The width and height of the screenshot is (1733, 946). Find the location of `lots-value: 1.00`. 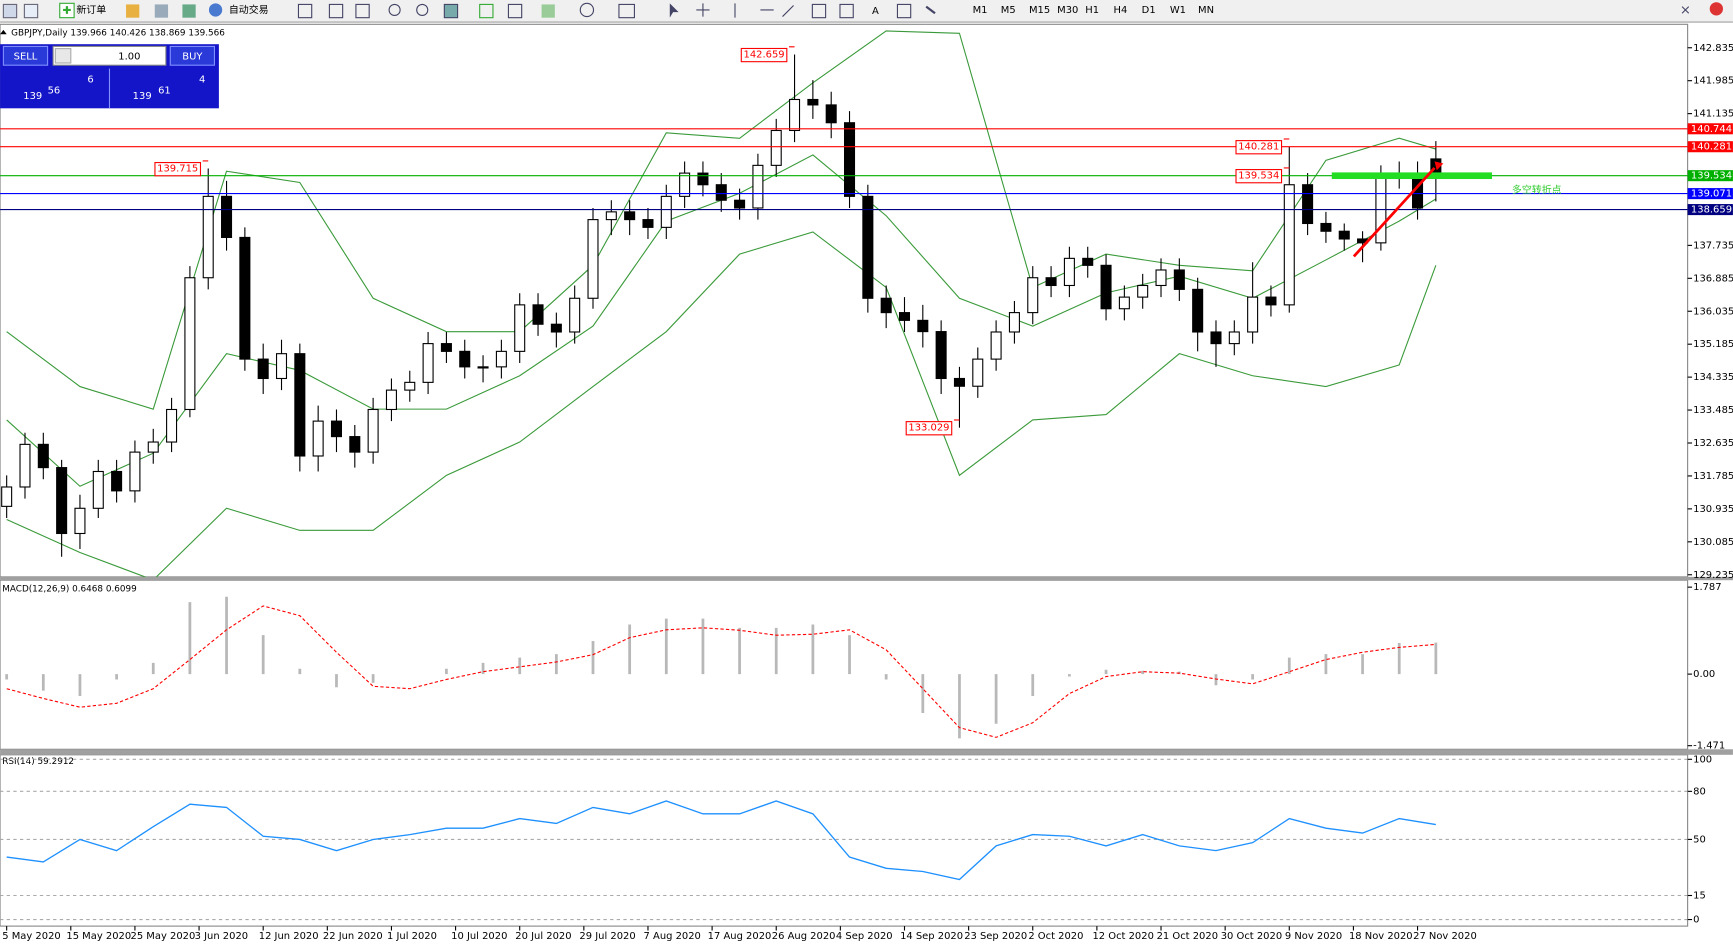

lots-value: 1.00 is located at coordinates (129, 56).